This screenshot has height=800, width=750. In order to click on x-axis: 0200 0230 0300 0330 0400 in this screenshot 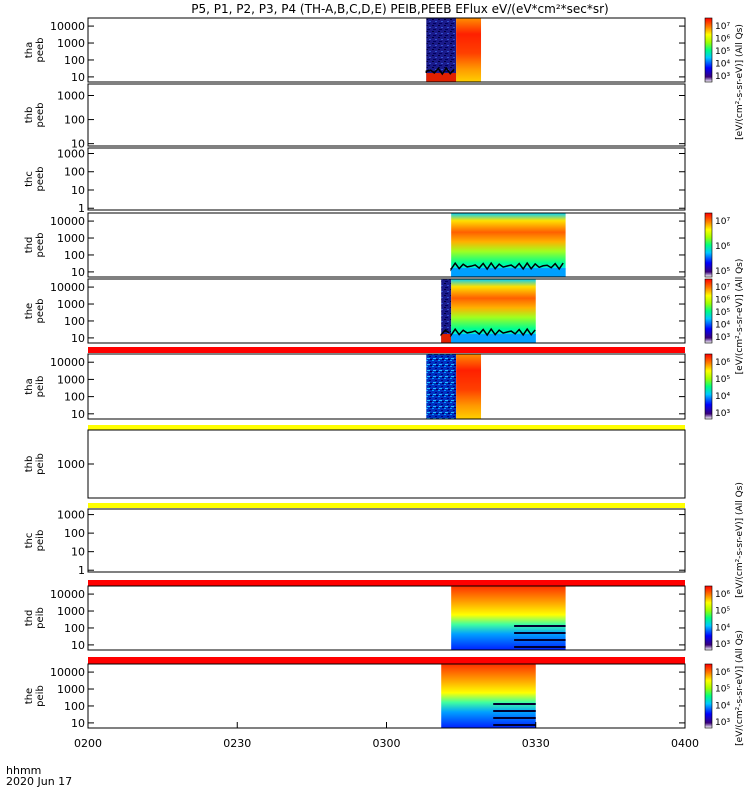, I will do `click(386, 736)`.